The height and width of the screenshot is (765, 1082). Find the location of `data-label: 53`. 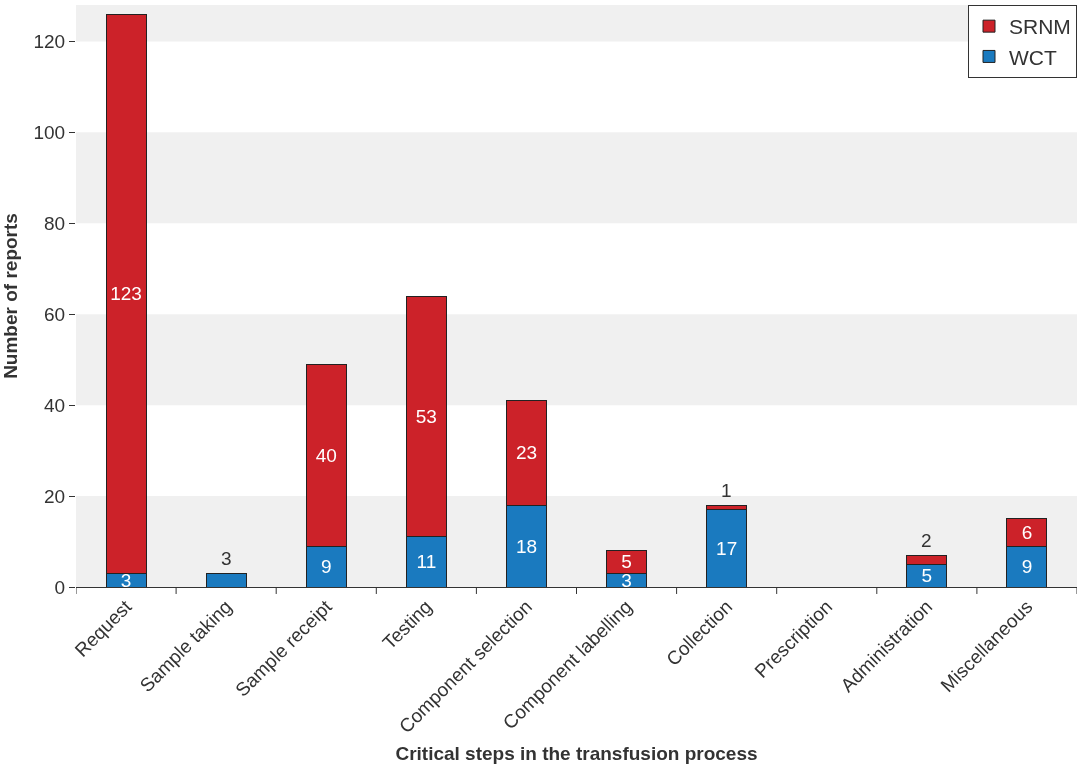

data-label: 53 is located at coordinates (426, 416).